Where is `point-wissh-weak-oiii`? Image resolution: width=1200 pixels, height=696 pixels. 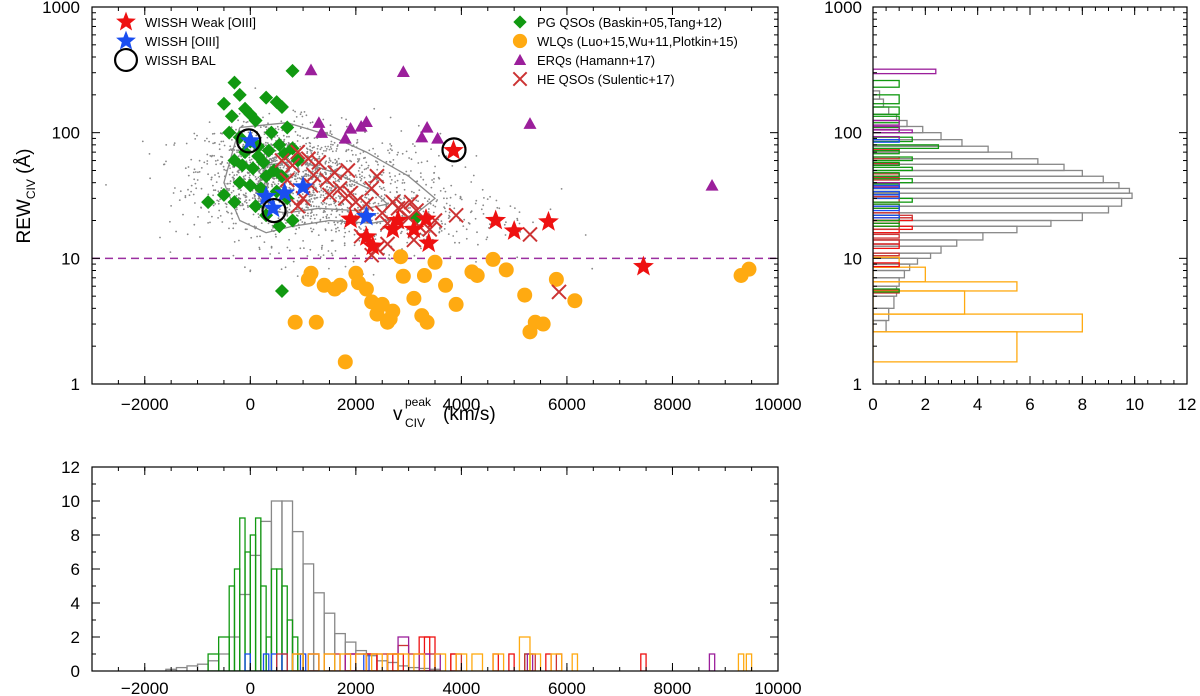 point-wissh-weak-oiii is located at coordinates (496, 219).